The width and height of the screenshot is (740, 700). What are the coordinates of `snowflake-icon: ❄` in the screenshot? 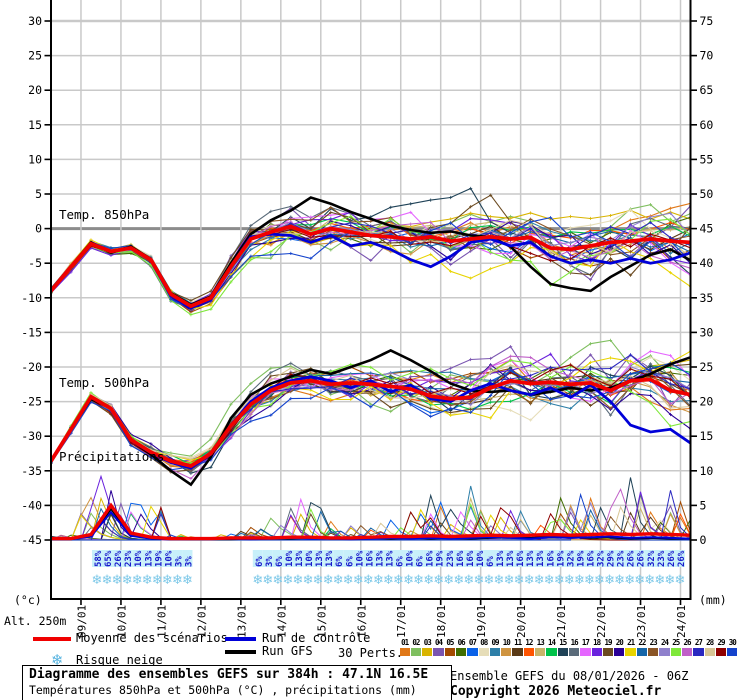 It's located at (57, 660).